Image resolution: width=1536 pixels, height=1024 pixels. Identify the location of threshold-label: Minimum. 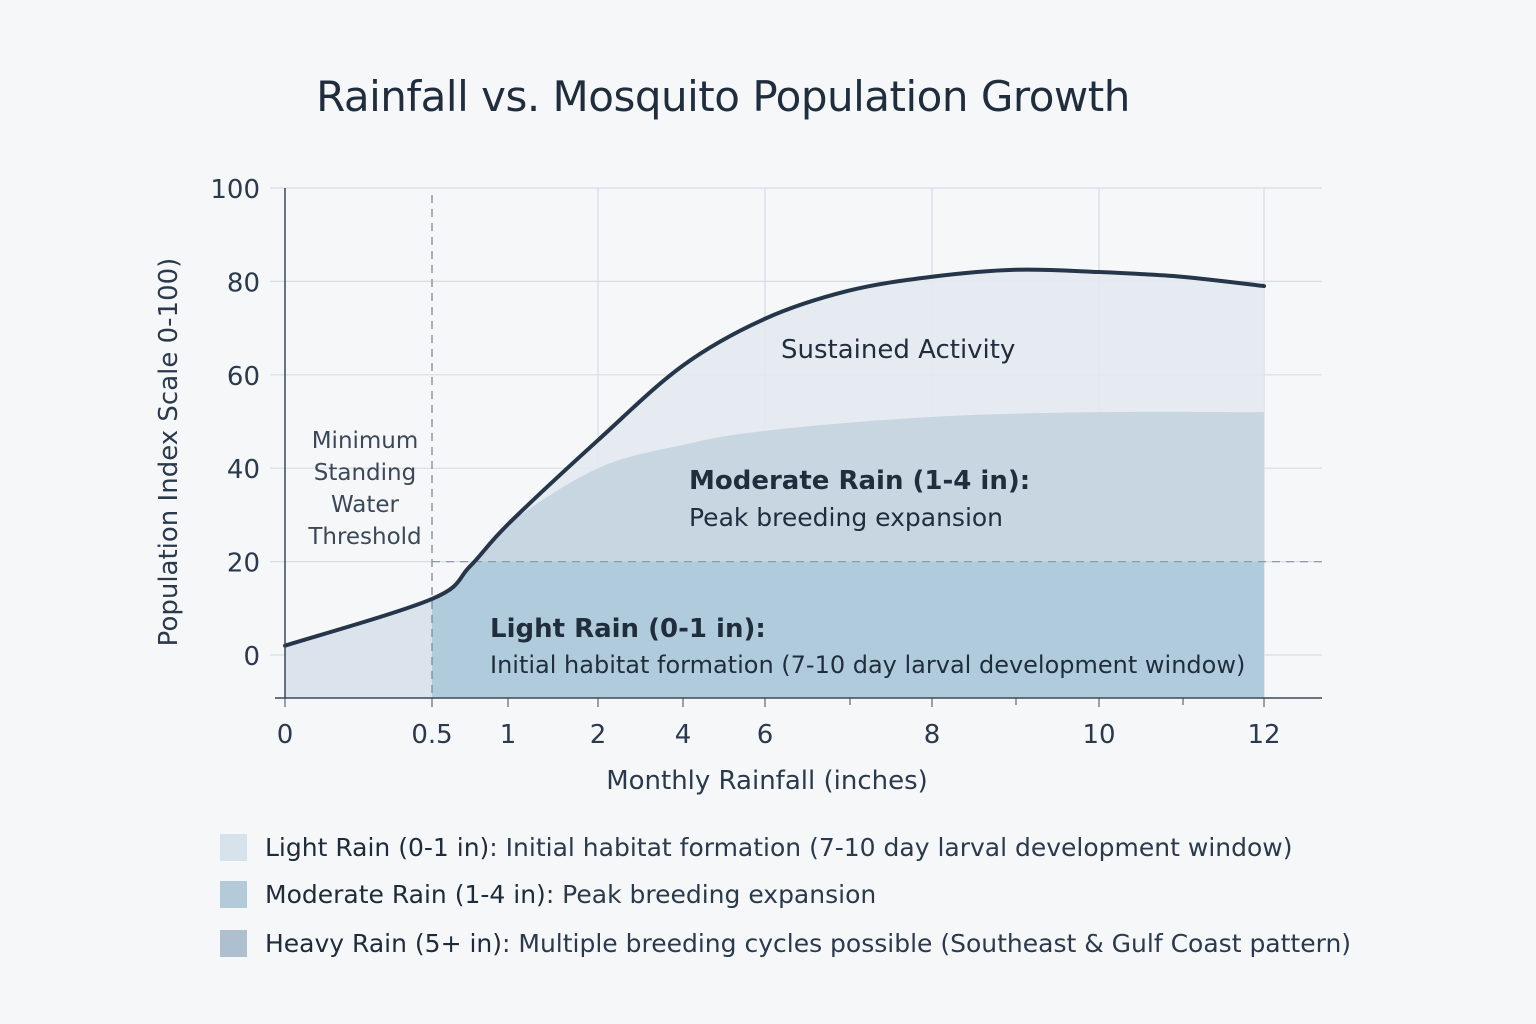
(365, 441).